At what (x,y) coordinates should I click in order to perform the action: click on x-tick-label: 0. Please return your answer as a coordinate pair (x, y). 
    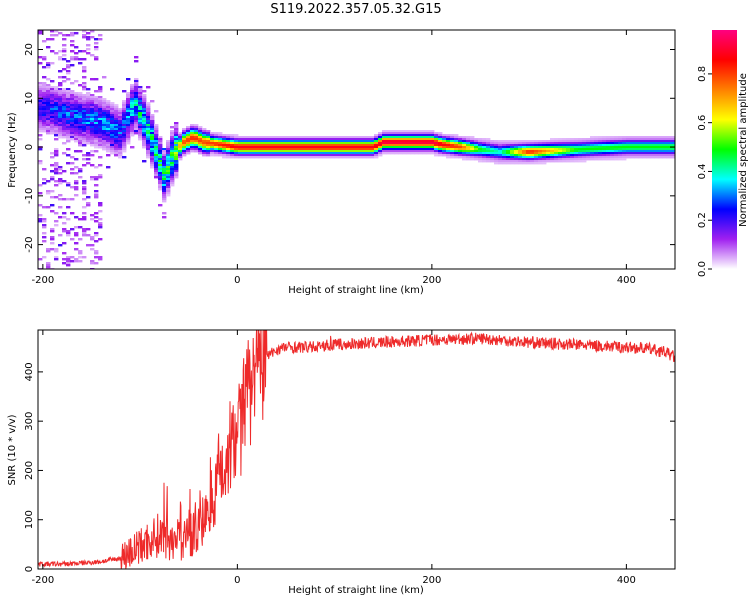
    Looking at the image, I should click on (237, 580).